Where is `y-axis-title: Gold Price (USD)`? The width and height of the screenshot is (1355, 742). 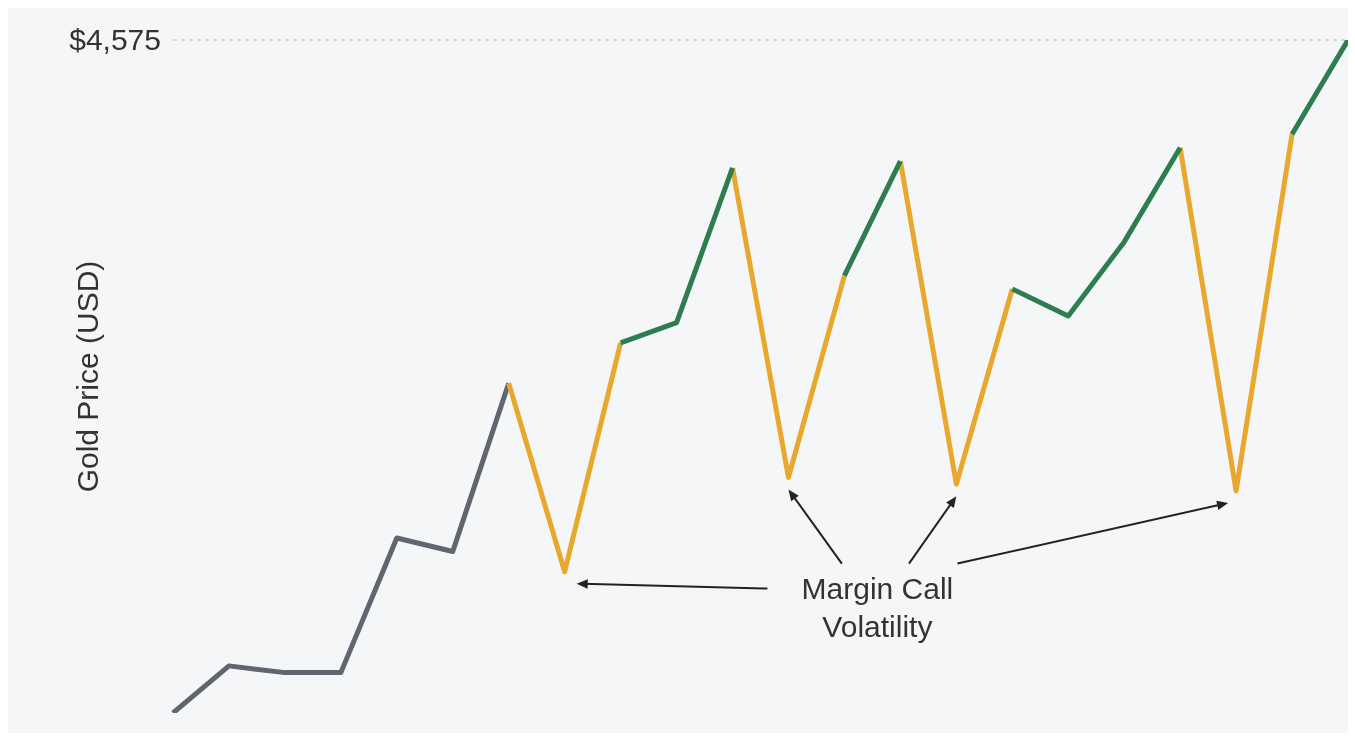 y-axis-title: Gold Price (USD) is located at coordinates (87, 376).